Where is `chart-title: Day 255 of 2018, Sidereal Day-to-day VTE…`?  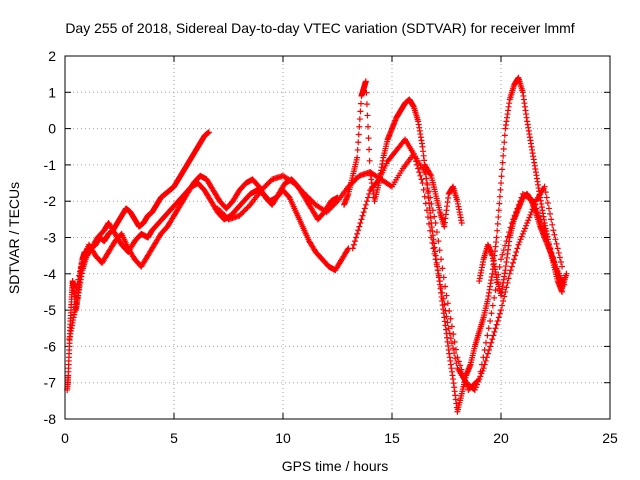 chart-title: Day 255 of 2018, Sidereal Day-to-day VTE… is located at coordinates (319, 28).